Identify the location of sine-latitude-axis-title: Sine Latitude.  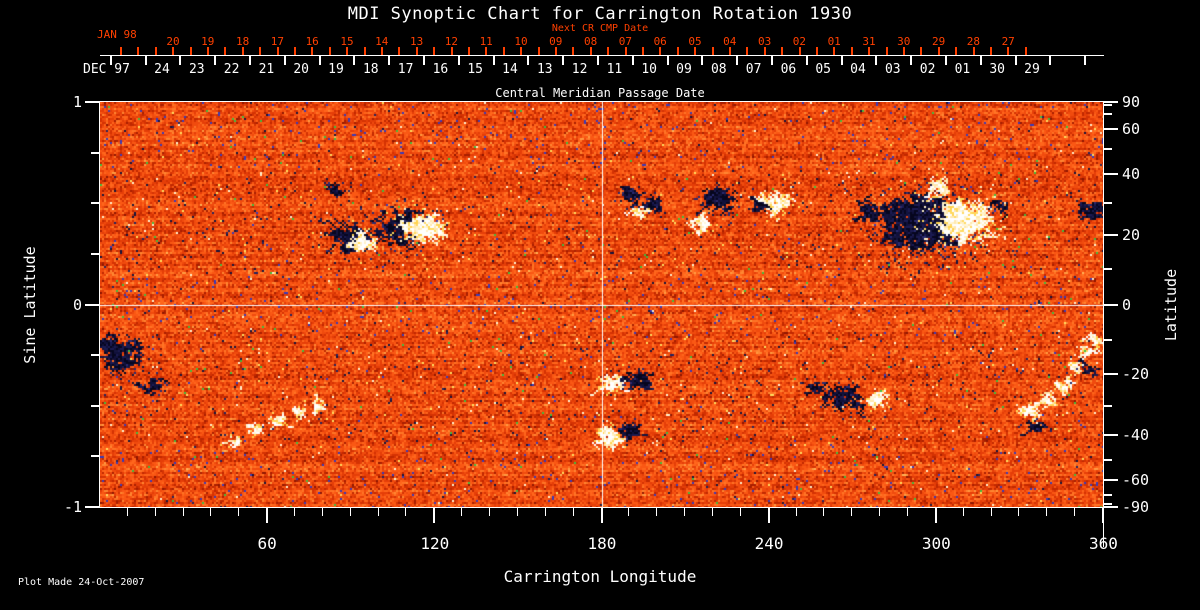
(30, 305).